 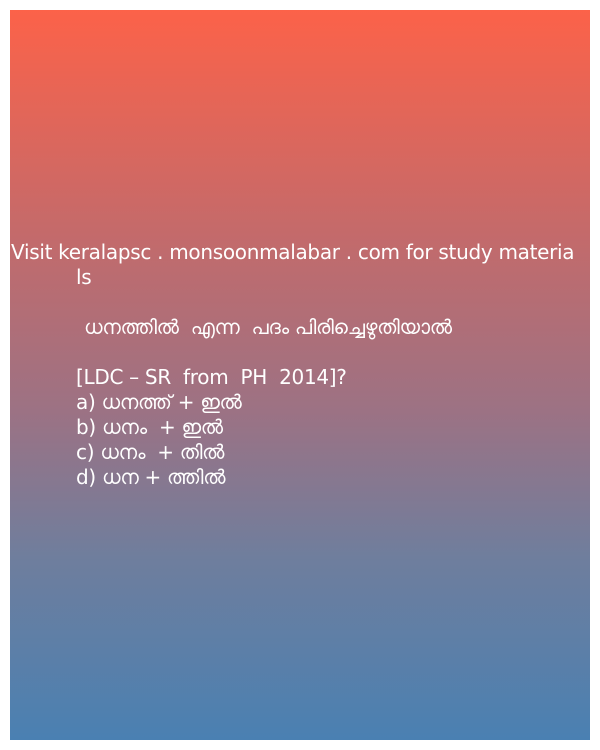 I want to click on question-source: [LDC – SR from PH 2014]?, so click(x=211, y=377).